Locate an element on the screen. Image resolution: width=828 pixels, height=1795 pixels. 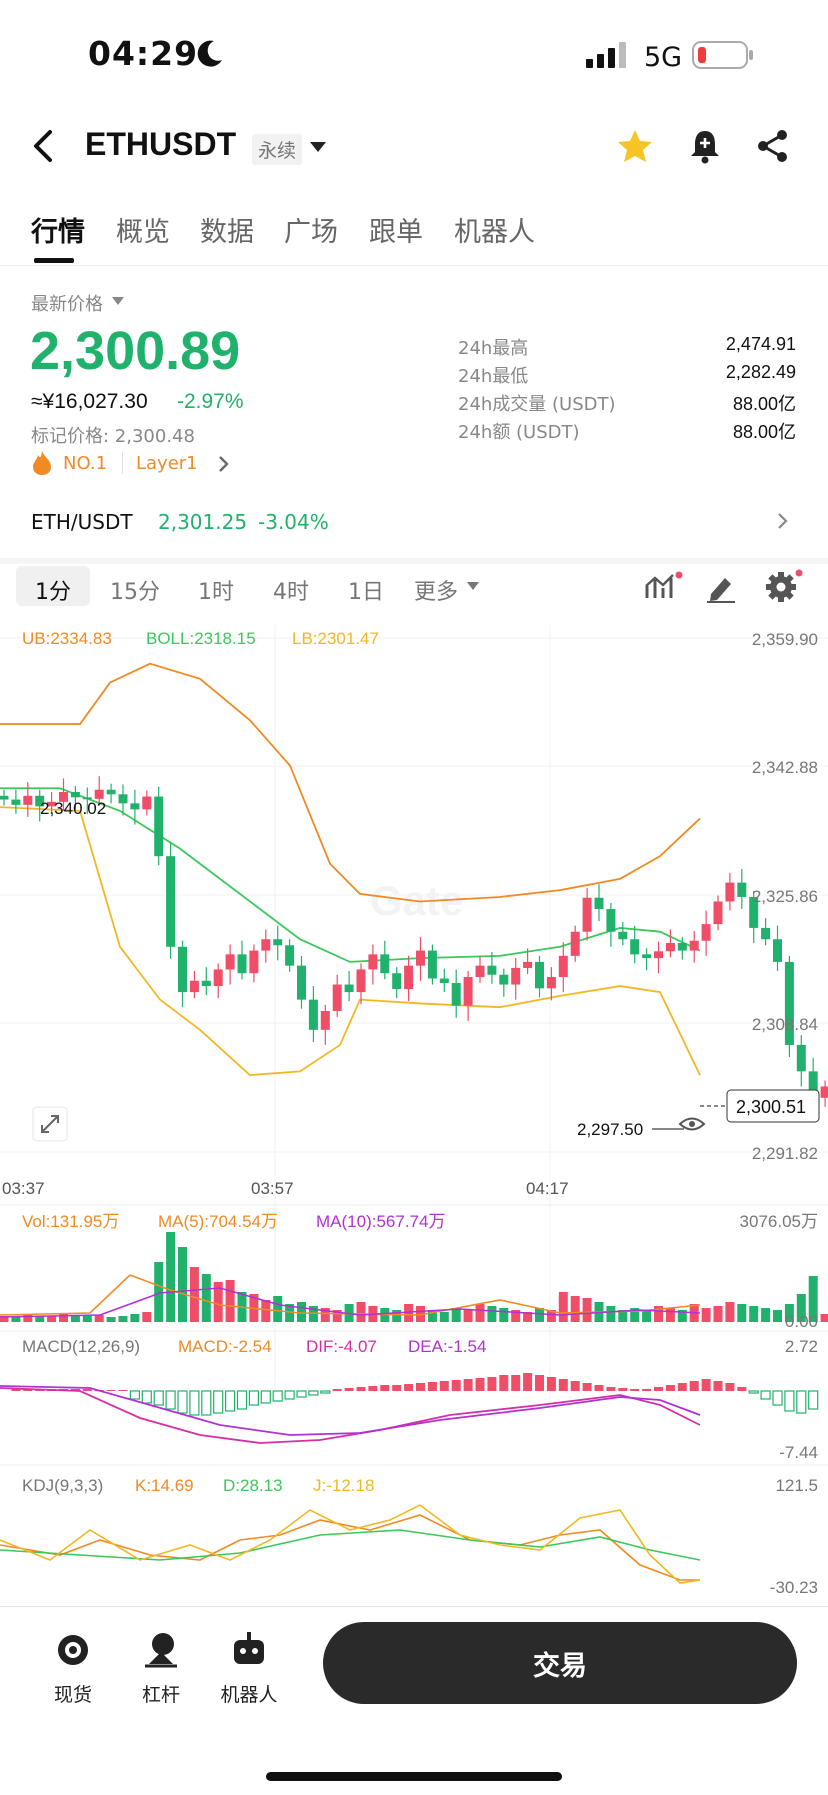
tab-copy-trading: 跟单 is located at coordinates (396, 232).